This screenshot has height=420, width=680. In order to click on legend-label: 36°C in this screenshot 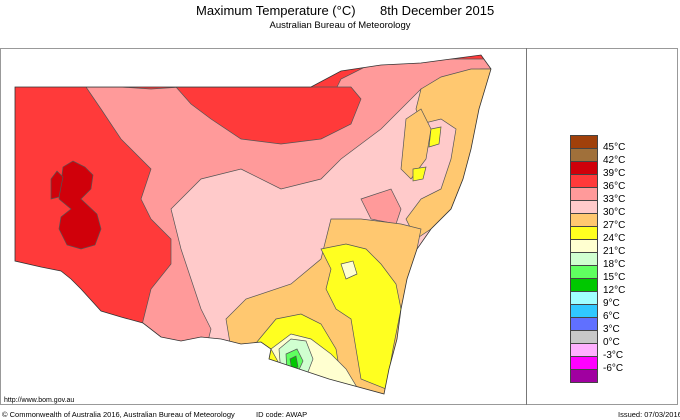, I will do `click(614, 186)`.